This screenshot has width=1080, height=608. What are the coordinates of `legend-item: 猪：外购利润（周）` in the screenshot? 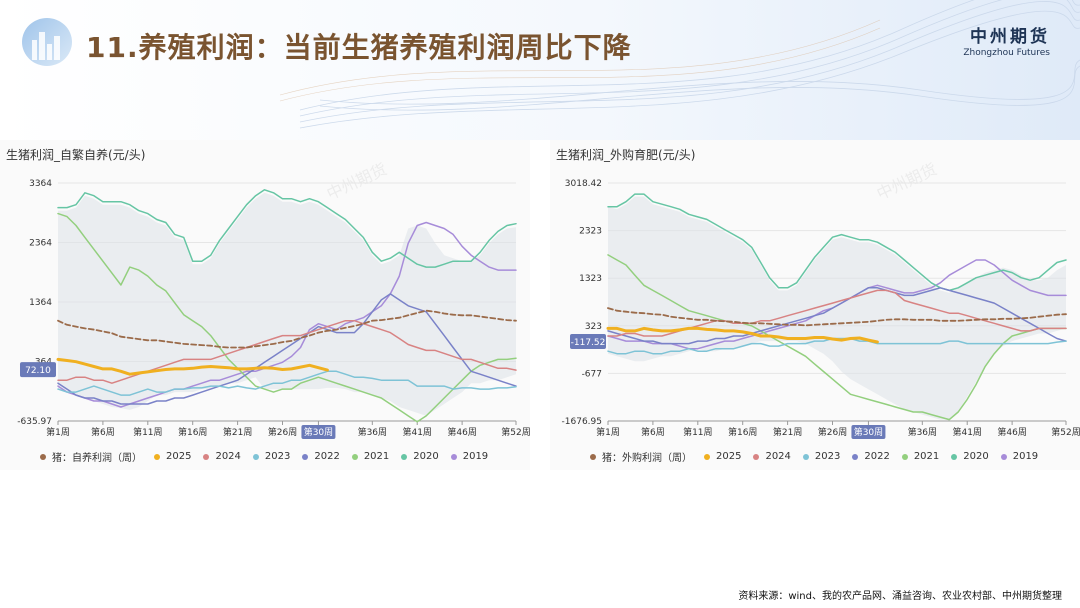 It's located at (641, 456).